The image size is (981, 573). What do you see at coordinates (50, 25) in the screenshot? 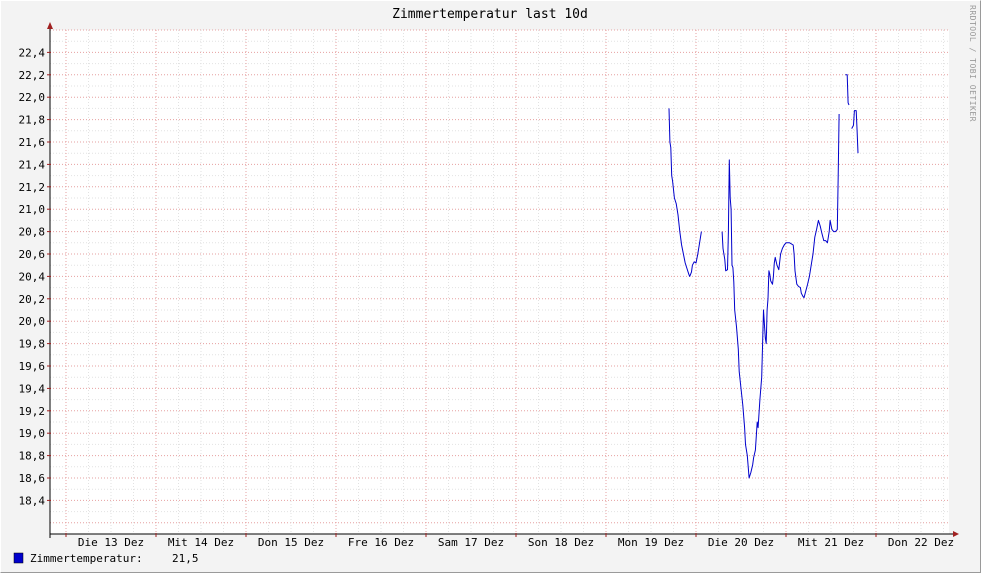
I see `y-axis-arrow` at bounding box center [50, 25].